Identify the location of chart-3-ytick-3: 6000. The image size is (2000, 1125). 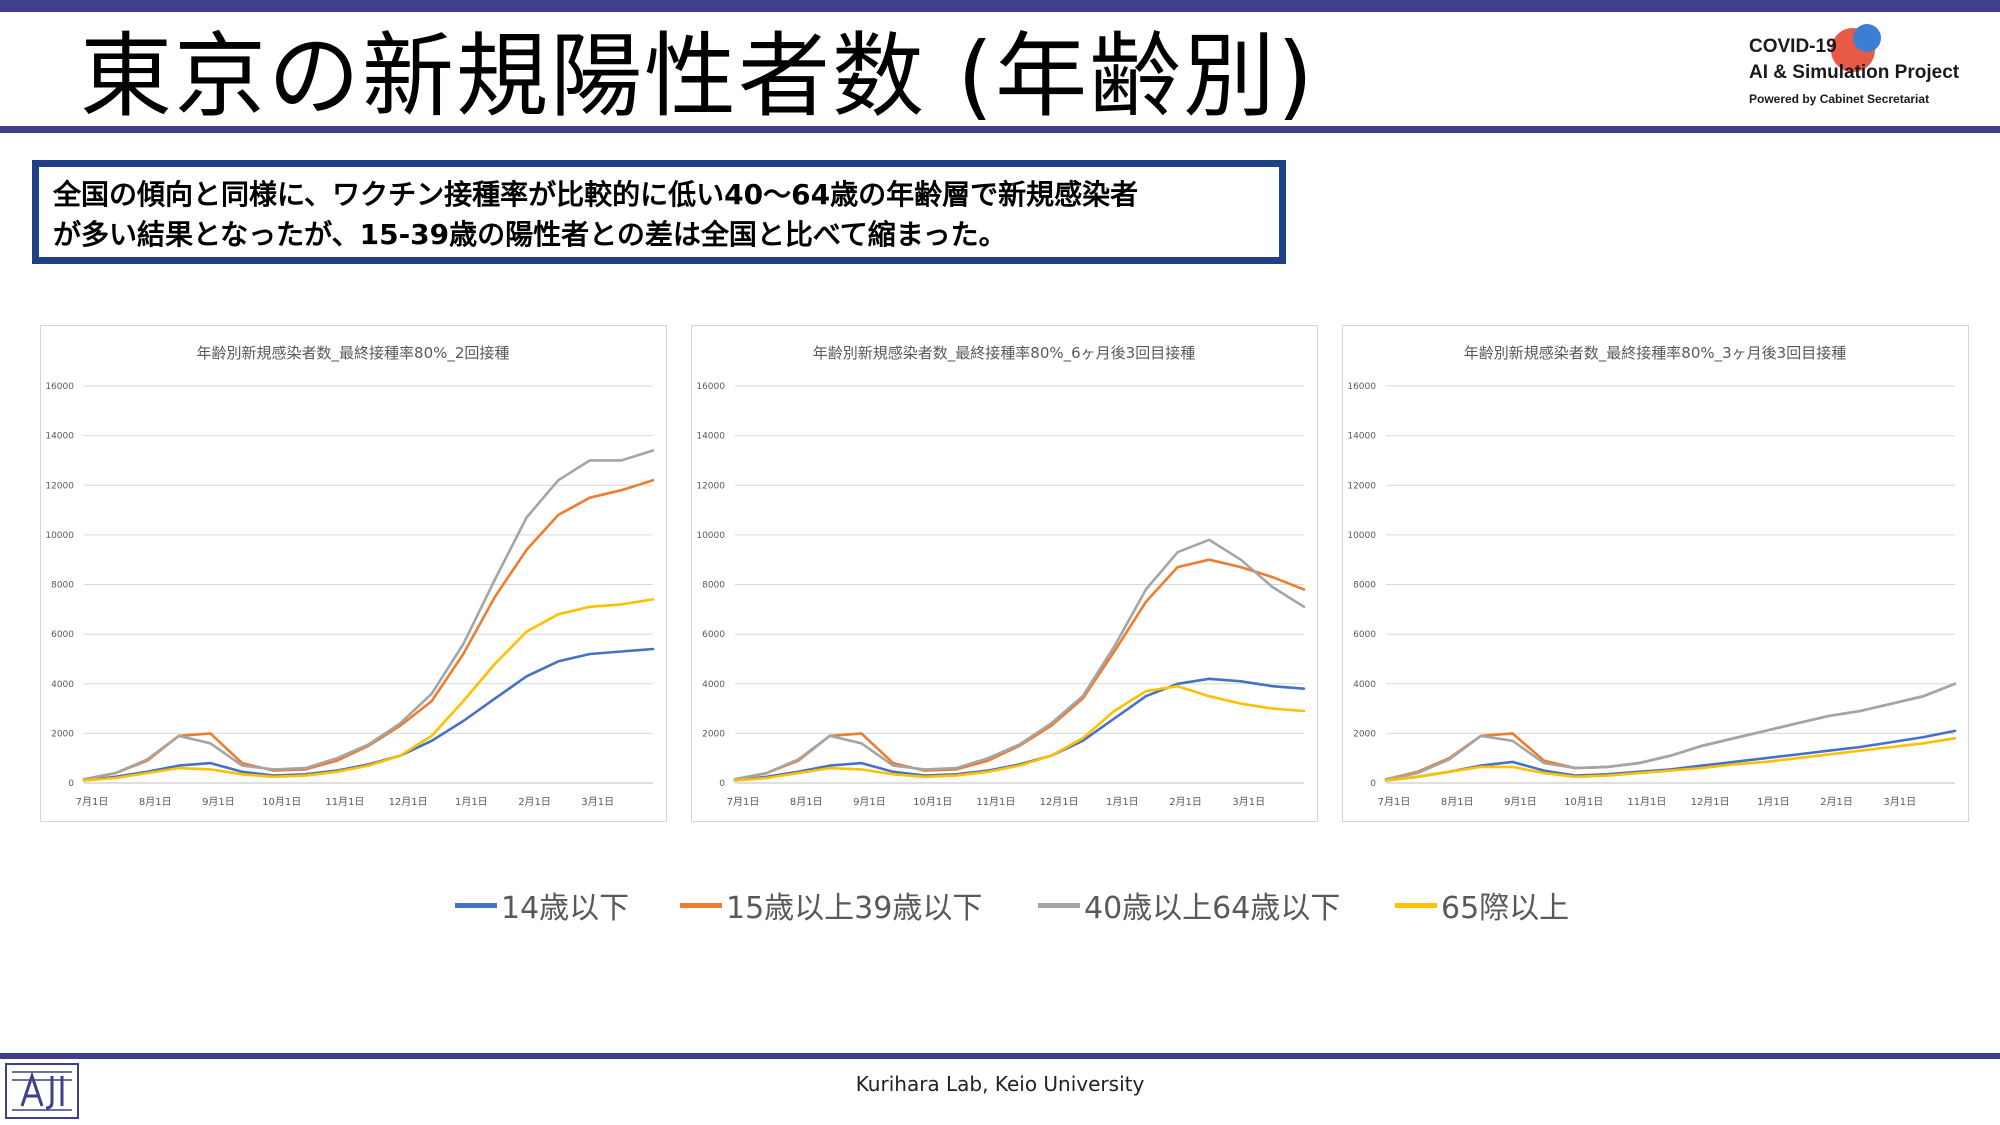
(1364, 635).